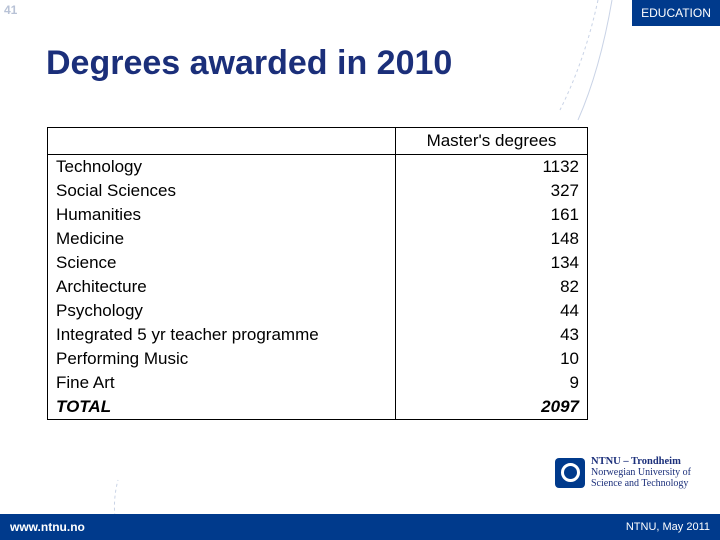 Image resolution: width=720 pixels, height=540 pixels. What do you see at coordinates (491, 335) in the screenshot?
I see `row-value: 43` at bounding box center [491, 335].